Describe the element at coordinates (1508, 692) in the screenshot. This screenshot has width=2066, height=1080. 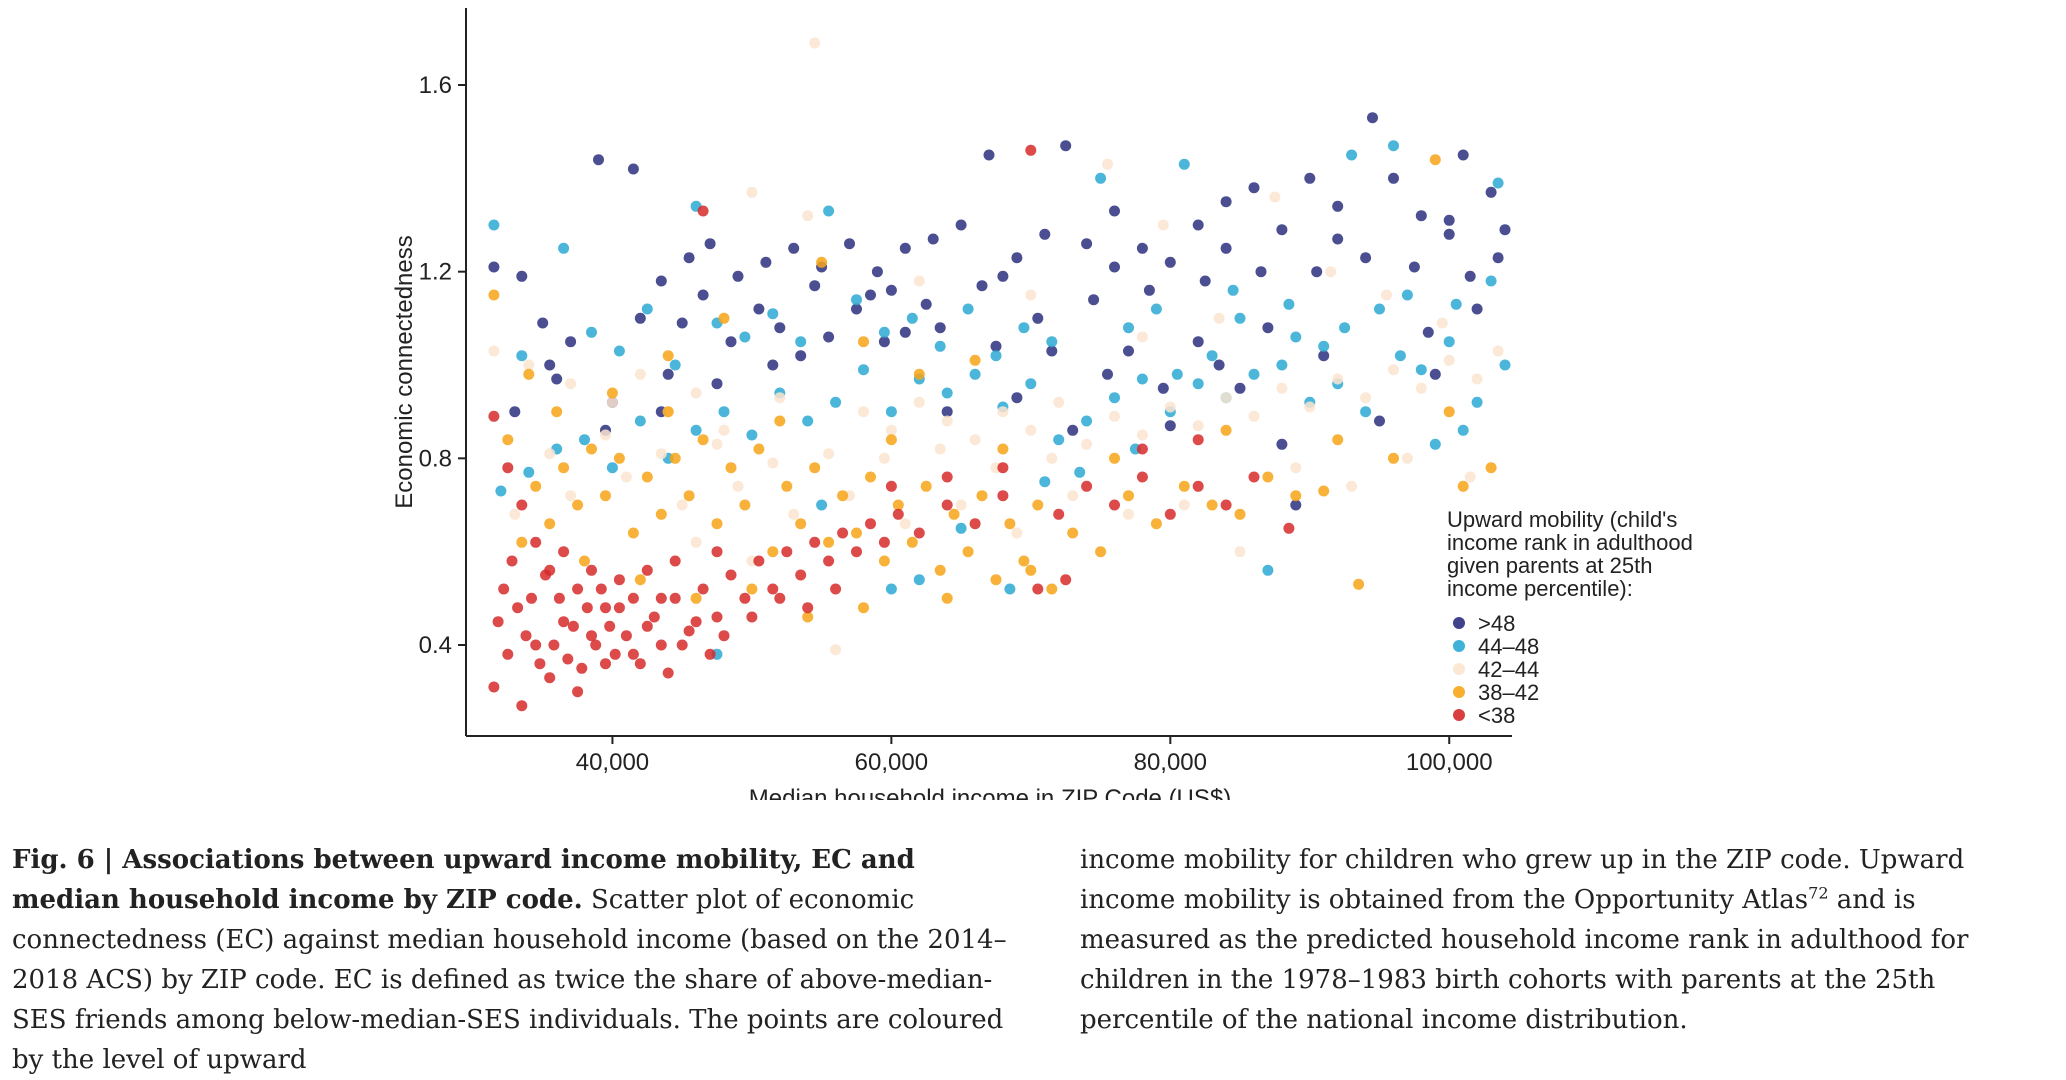
I see `legend-label: 38–42` at that location.